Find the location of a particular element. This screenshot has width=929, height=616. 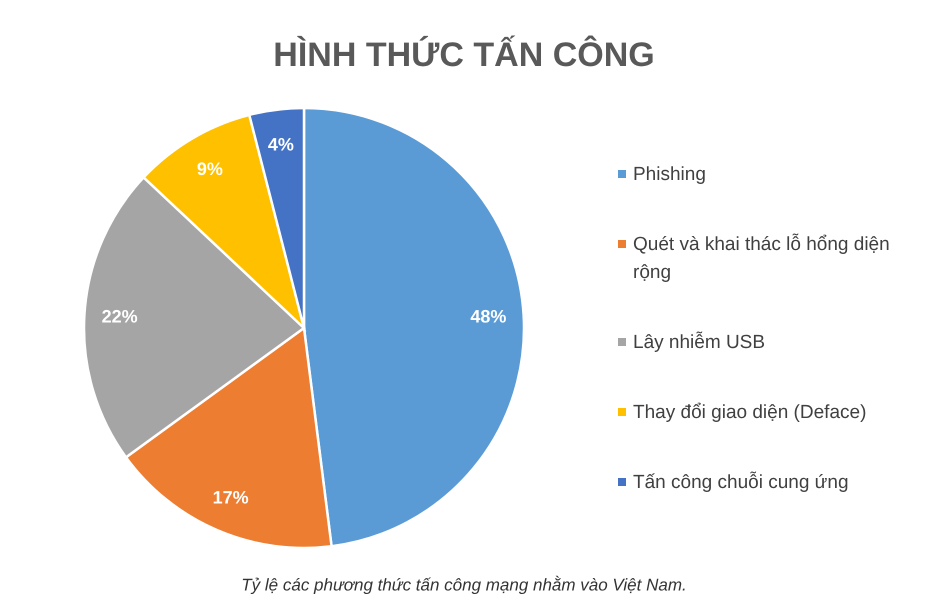

legend-label: Lây nhiễm USB is located at coordinates (699, 341).